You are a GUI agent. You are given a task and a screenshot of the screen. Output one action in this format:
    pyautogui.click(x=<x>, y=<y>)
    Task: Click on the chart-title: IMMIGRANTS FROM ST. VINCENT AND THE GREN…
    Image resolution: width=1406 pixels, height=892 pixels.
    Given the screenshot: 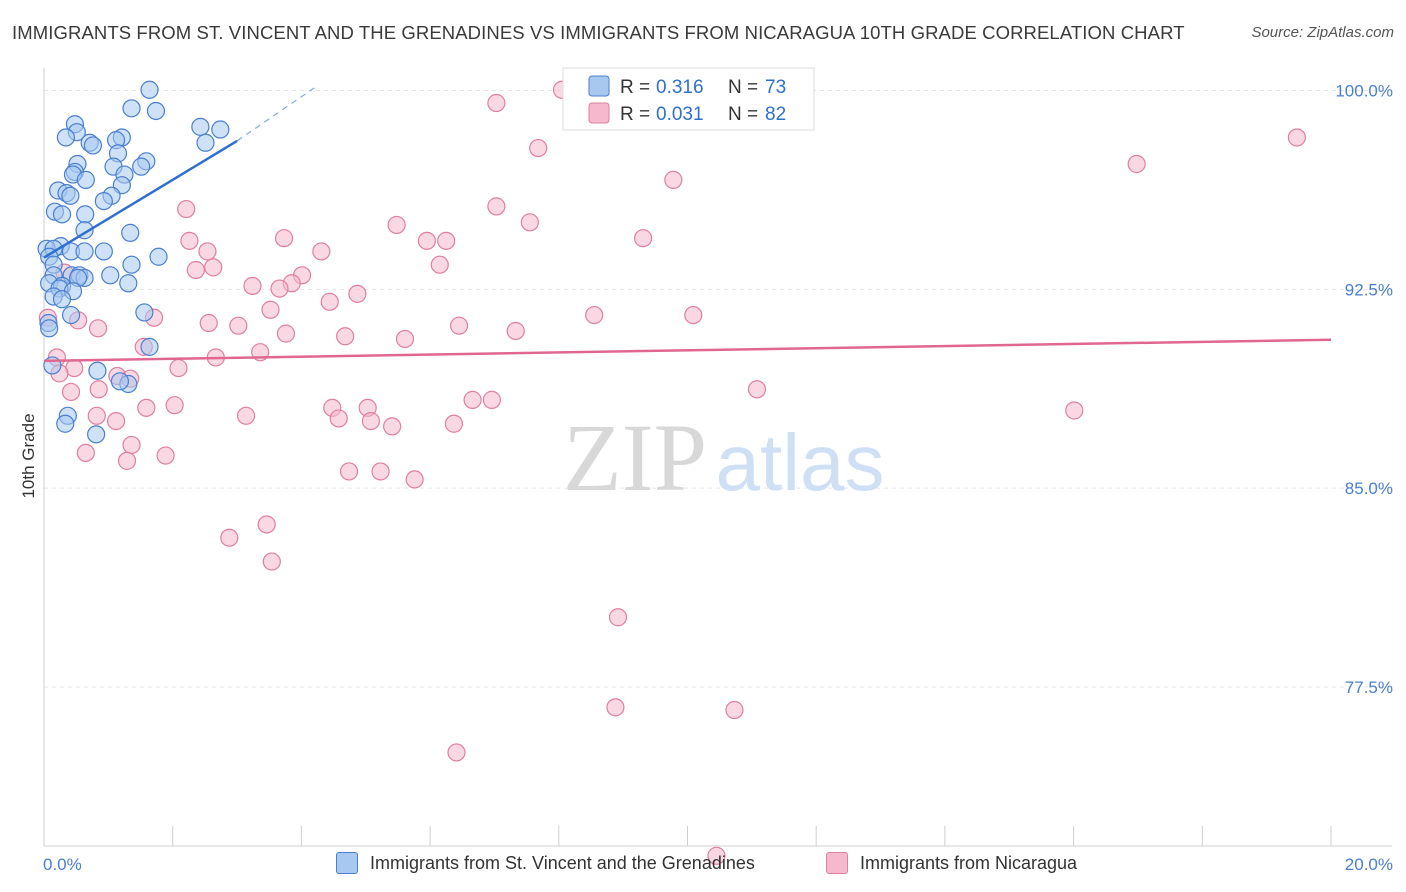 What is the action you would take?
    pyautogui.click(x=598, y=32)
    